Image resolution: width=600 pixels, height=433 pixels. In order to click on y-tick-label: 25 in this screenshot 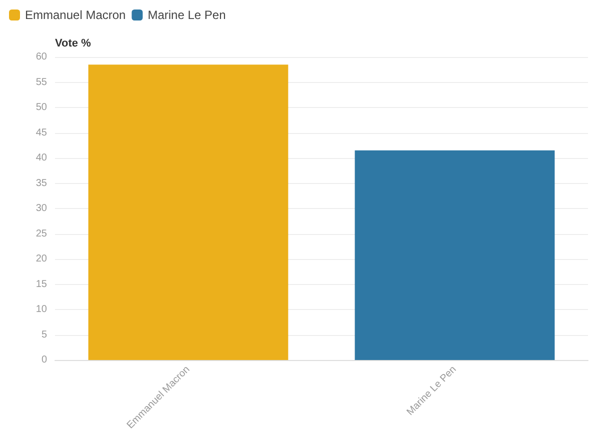, I will do `click(42, 234)`.